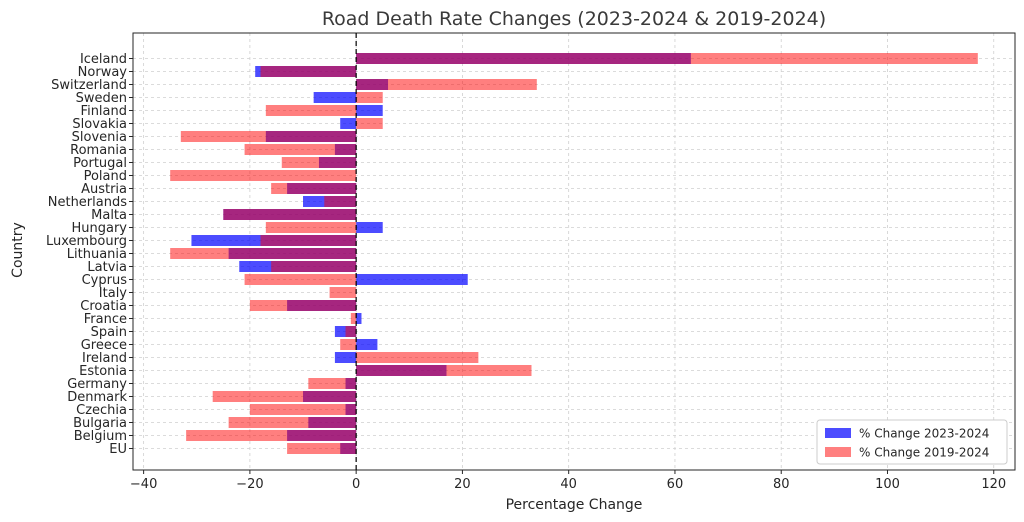 The width and height of the screenshot is (1024, 522). Describe the element at coordinates (89, 85) in the screenshot. I see `y-tick-label: Switzerland` at that location.